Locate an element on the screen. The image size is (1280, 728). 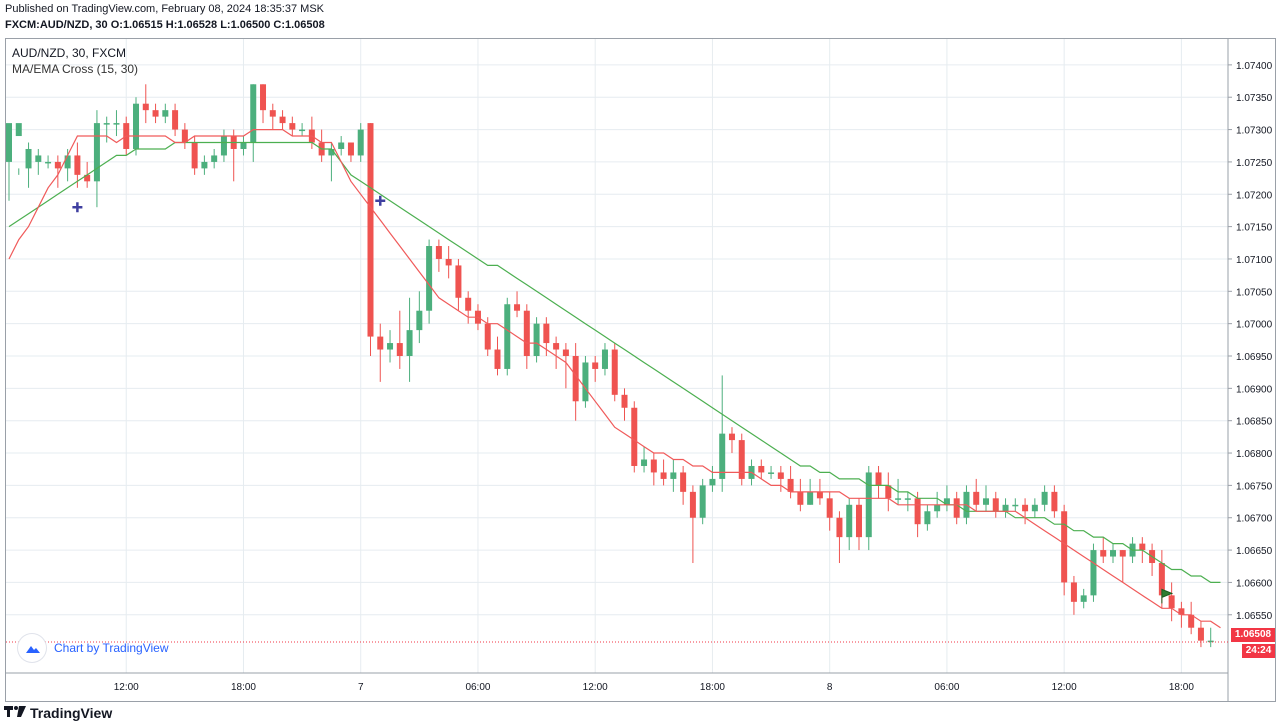
y-tick-label: 1.06600 is located at coordinates (1254, 583).